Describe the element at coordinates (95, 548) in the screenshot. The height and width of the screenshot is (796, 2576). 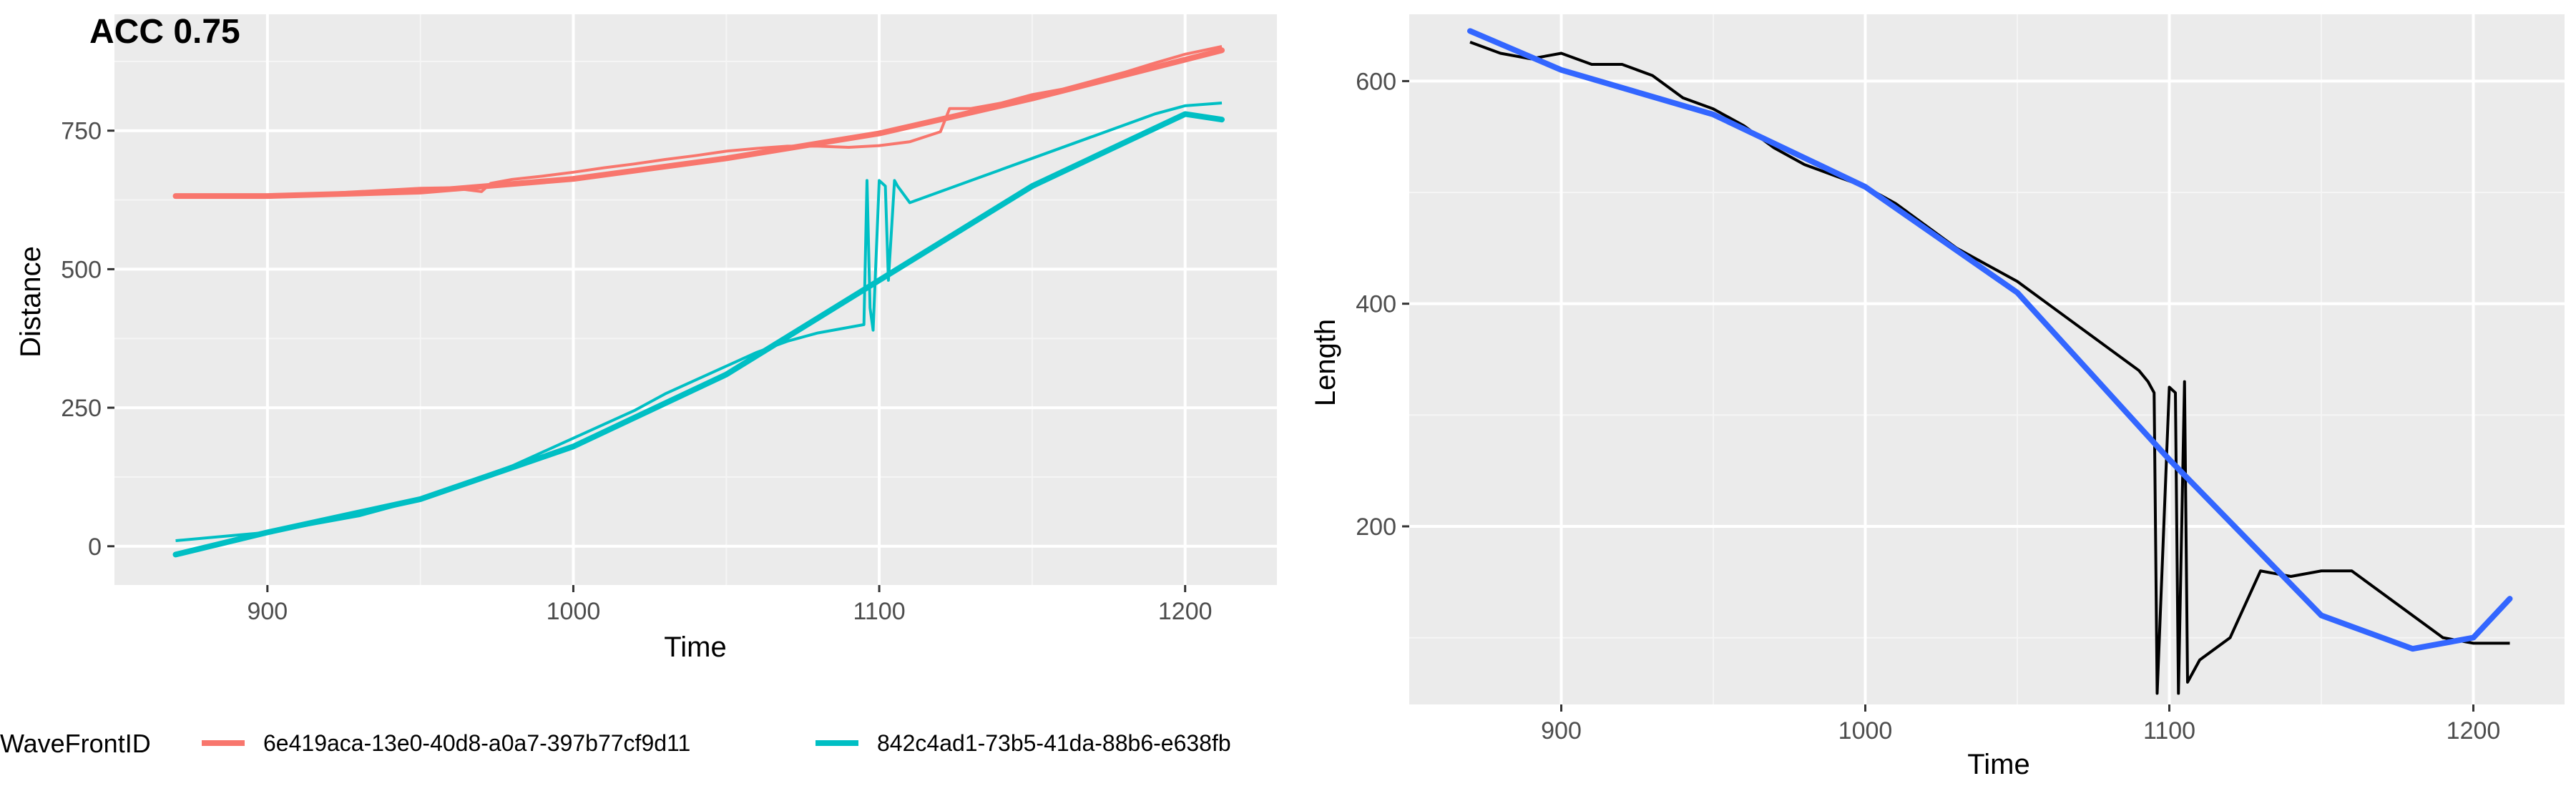
I see `y-tick-label: 0` at that location.